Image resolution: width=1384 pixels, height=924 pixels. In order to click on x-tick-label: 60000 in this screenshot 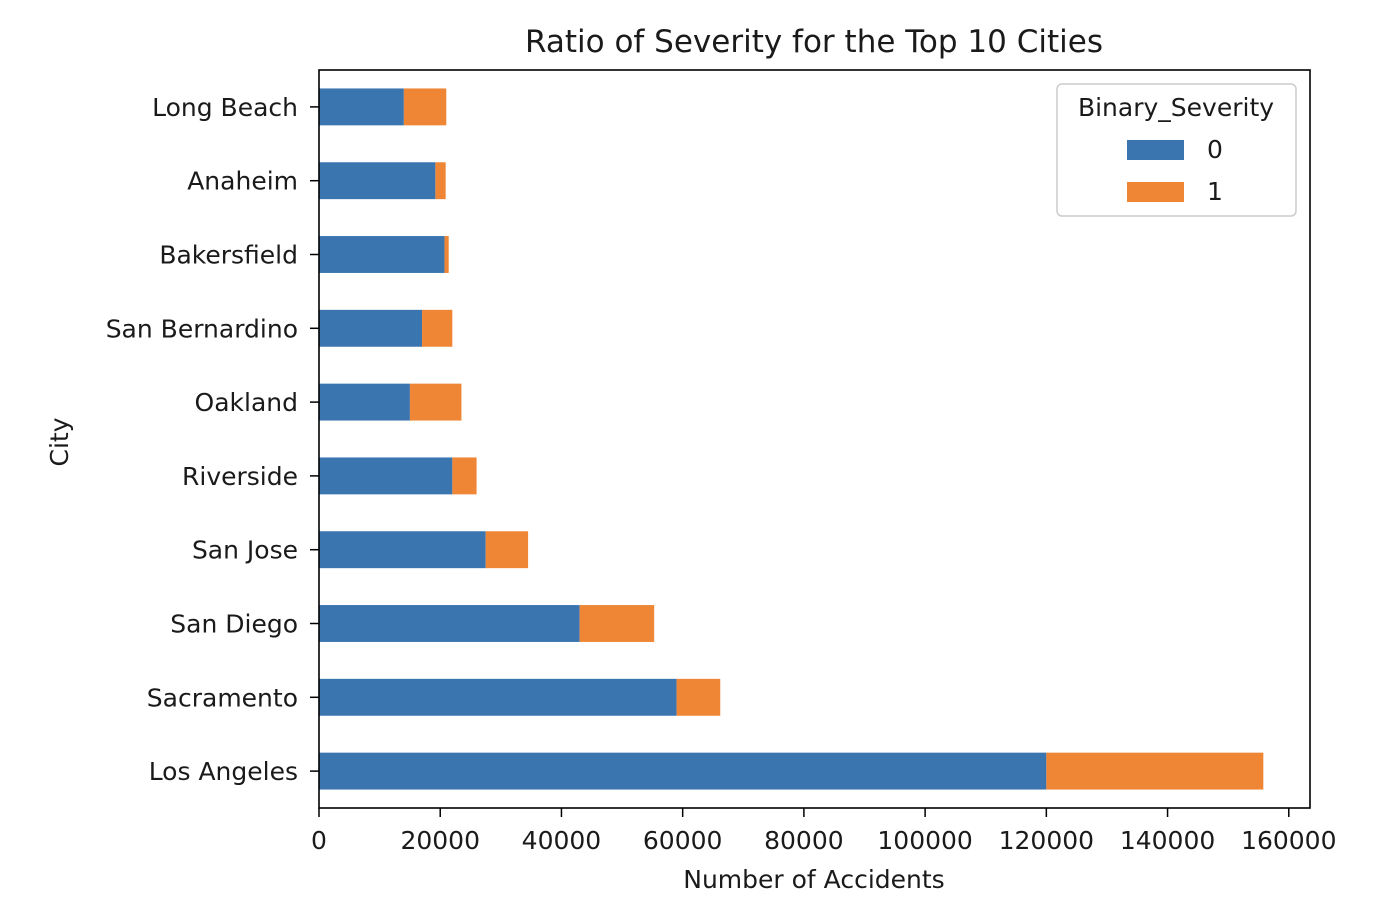, I will do `click(683, 840)`.